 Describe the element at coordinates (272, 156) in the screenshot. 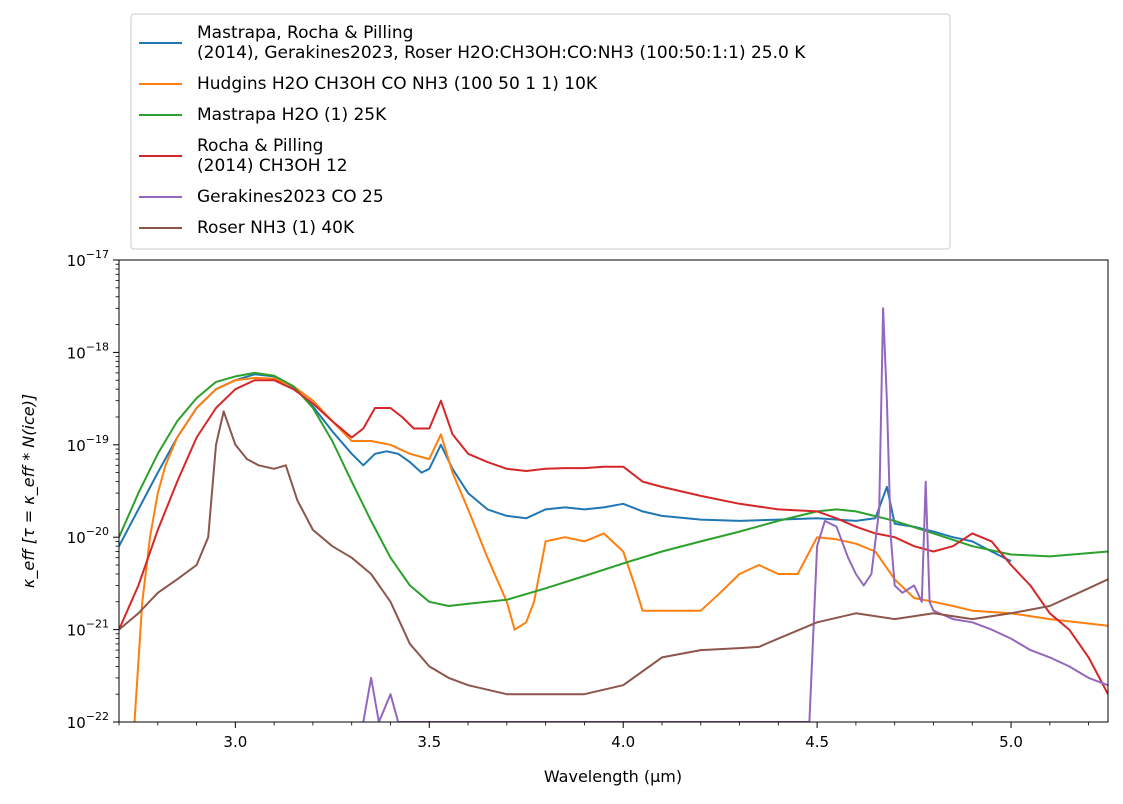

I see `legend-label-3: Rocha & Pilling (2014) CH3OH 12` at that location.